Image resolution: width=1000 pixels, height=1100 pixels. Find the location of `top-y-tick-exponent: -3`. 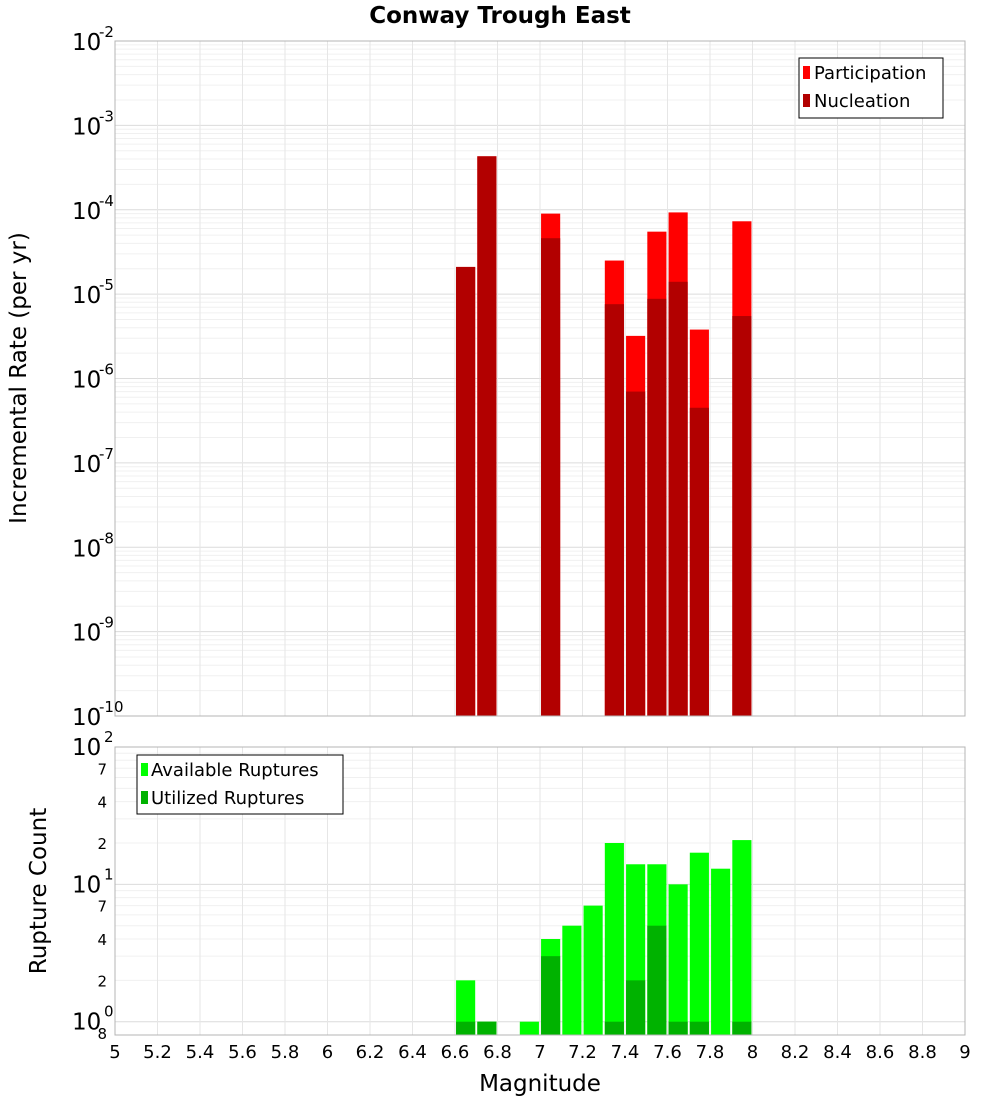

top-y-tick-exponent: -3 is located at coordinates (106, 116).